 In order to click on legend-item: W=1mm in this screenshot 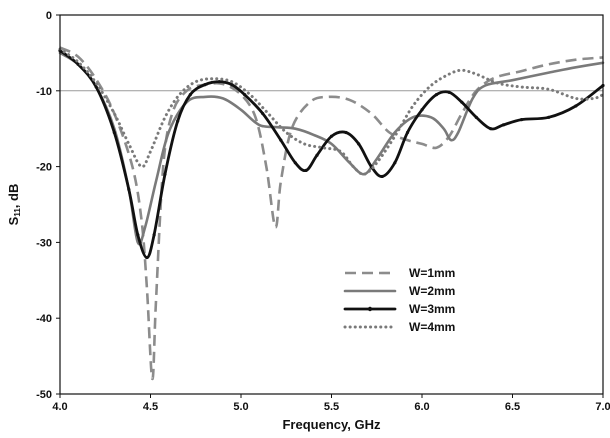, I will do `click(400, 273)`.